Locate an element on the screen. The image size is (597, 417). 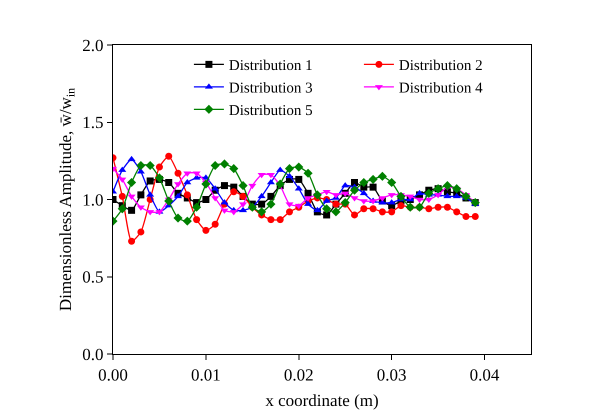
x-tick-label: 0.03 is located at coordinates (391, 375).